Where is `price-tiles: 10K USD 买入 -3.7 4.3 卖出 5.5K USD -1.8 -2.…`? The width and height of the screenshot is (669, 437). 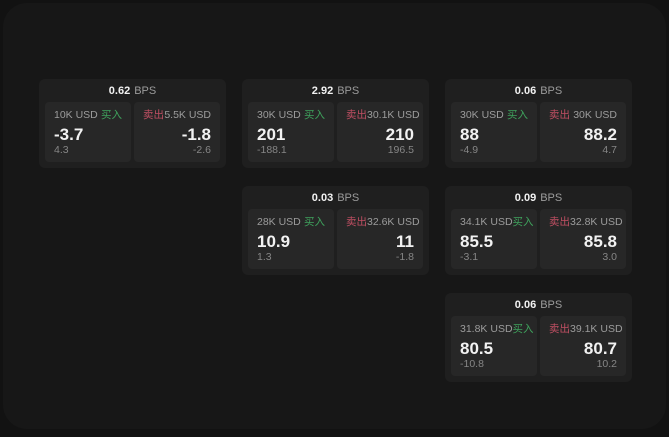 price-tiles: 10K USD 买入 -3.7 4.3 卖出 5.5K USD -1.8 -2.… is located at coordinates (132, 135).